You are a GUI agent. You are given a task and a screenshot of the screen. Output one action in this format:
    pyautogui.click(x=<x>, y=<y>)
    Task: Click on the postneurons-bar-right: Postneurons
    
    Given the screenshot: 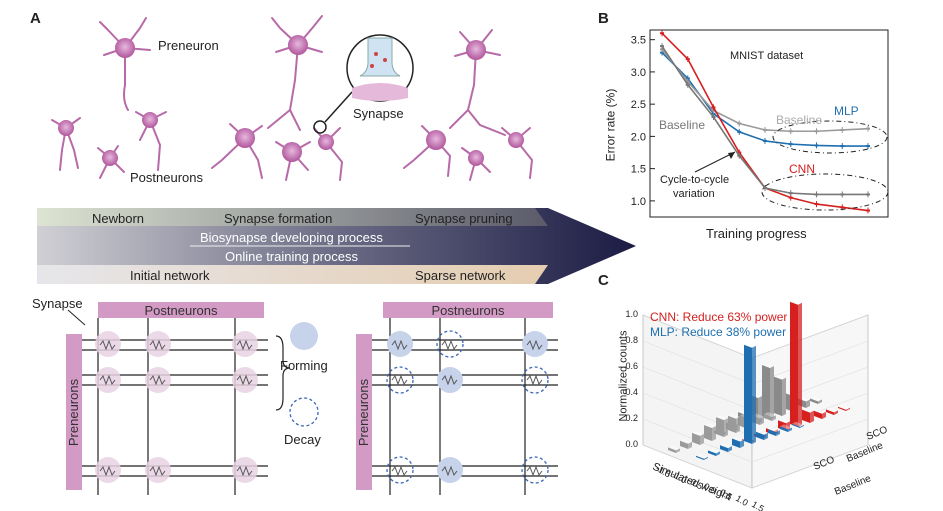 What is the action you would take?
    pyautogui.click(x=468, y=310)
    